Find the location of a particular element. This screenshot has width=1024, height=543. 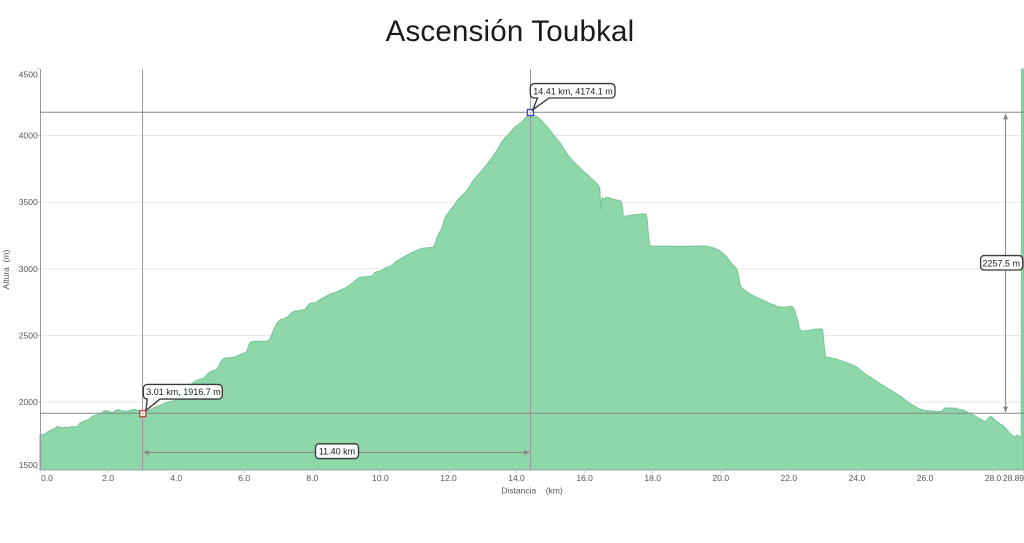

svg-text: 3500 is located at coordinates (28, 202).